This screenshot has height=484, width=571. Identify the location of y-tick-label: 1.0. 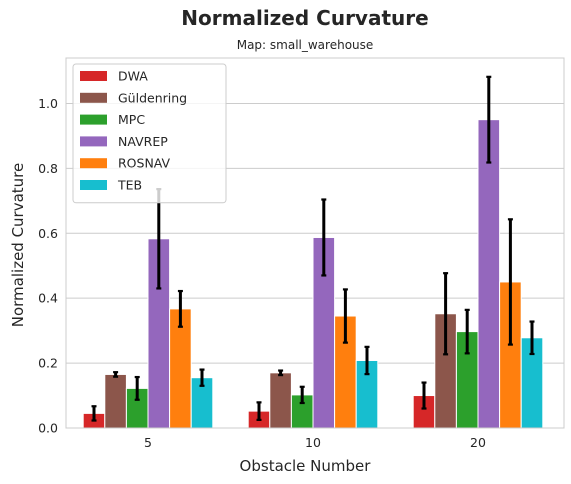
(48, 103).